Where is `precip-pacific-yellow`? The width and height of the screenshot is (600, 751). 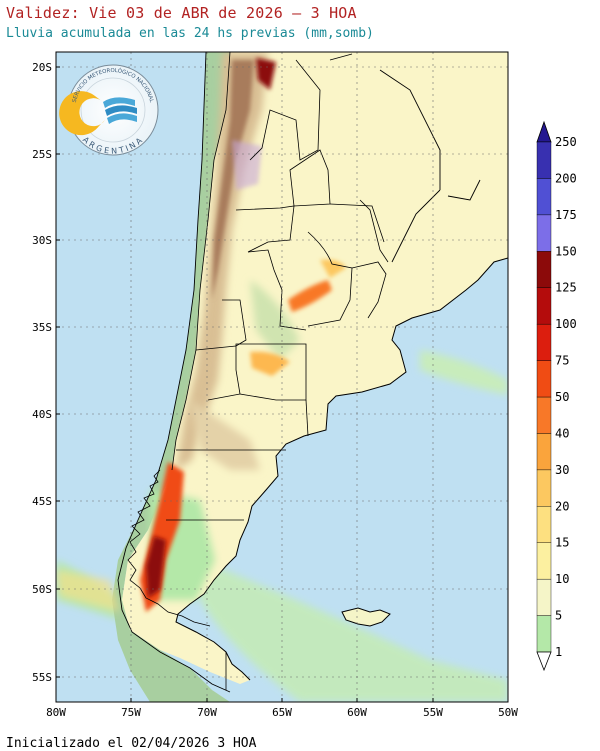 precip-pacific-yellow is located at coordinates (88, 591).